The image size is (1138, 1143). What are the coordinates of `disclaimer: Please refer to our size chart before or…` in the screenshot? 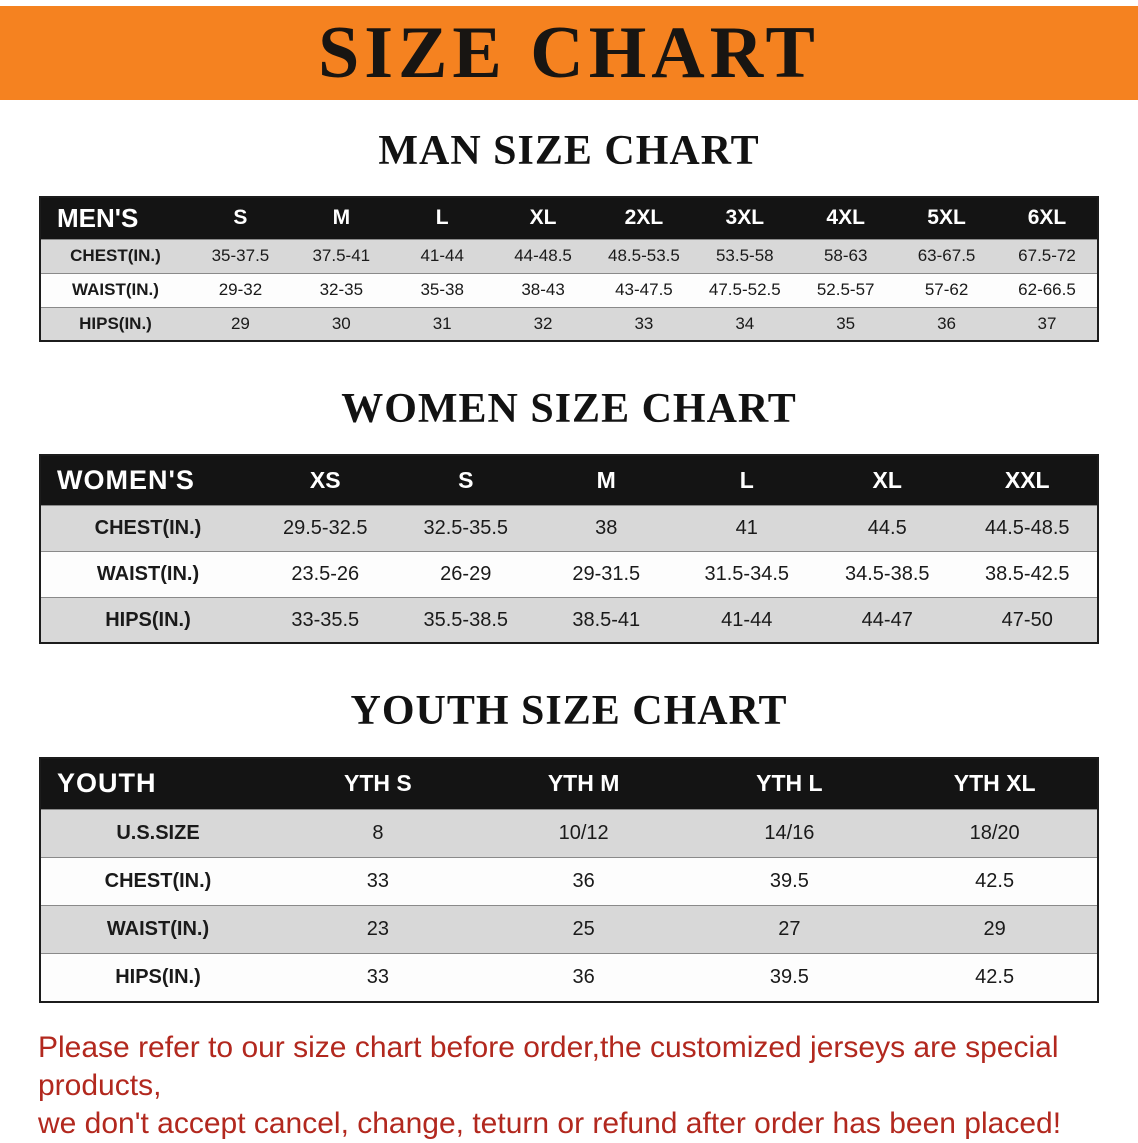 It's located at (588, 1086).